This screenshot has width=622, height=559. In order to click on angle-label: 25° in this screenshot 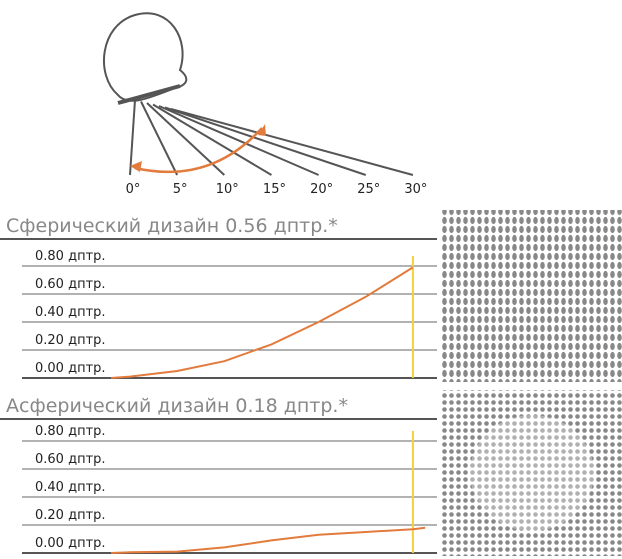, I will do `click(368, 189)`.